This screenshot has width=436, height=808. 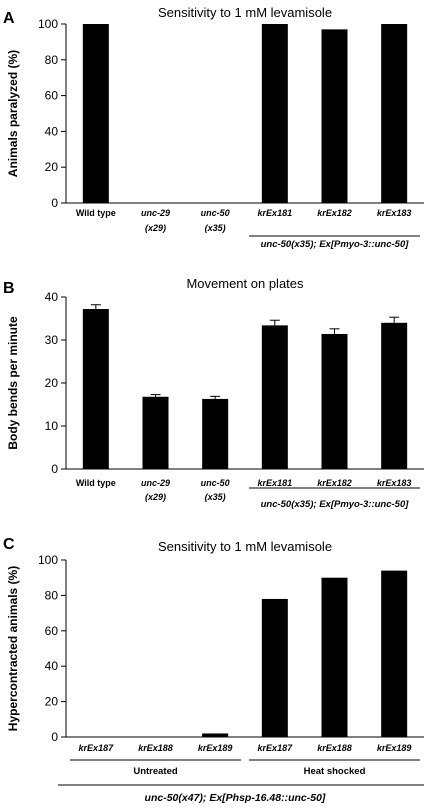 What do you see at coordinates (275, 213) in the screenshot?
I see `panel-a-category-label: krEx181` at bounding box center [275, 213].